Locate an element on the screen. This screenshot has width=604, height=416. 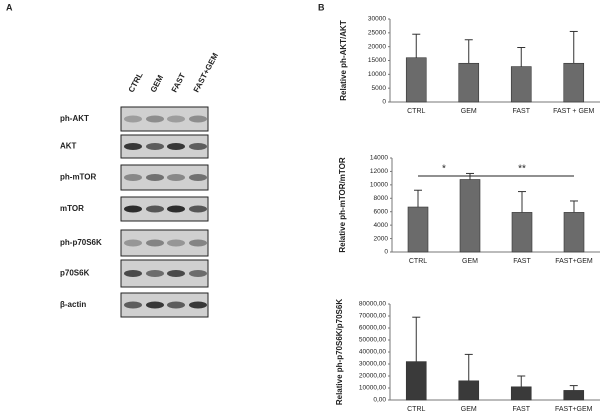
y-axis-title: Relative ph-mTOR/mTOR is located at coordinates (342, 205).